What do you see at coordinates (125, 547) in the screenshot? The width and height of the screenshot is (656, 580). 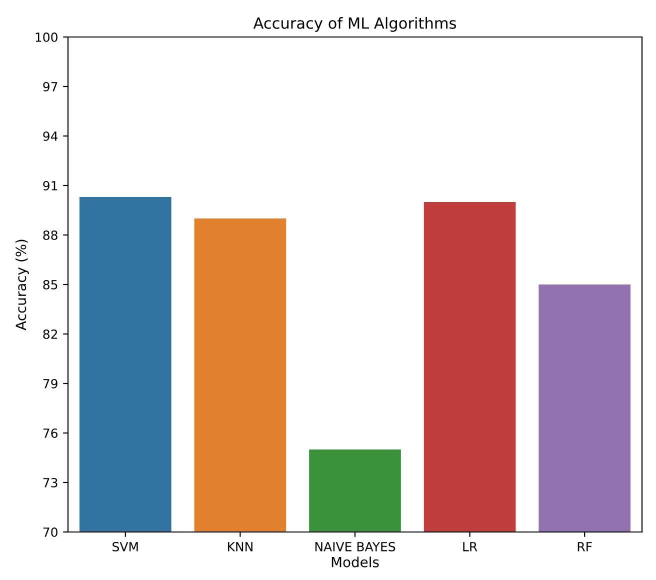 I see `x-tick-label: SVM` at bounding box center [125, 547].